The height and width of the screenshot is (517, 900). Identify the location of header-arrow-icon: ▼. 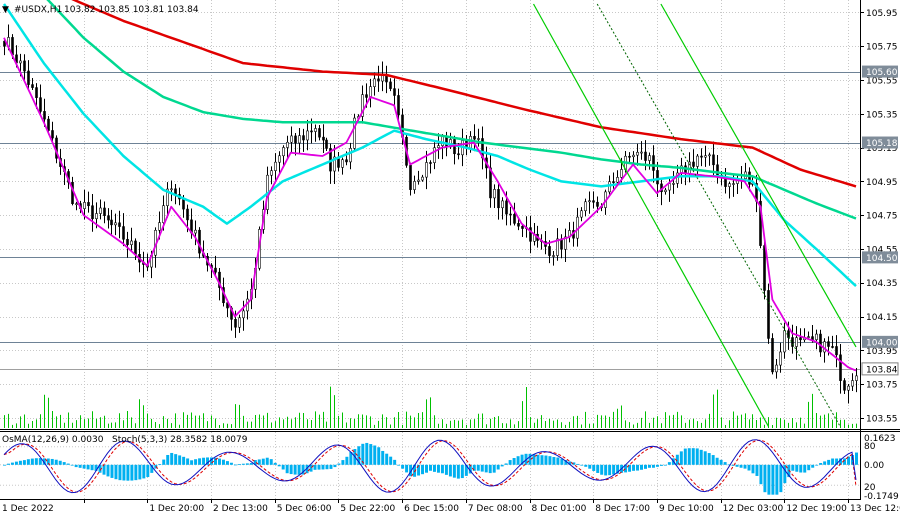
(5, 10).